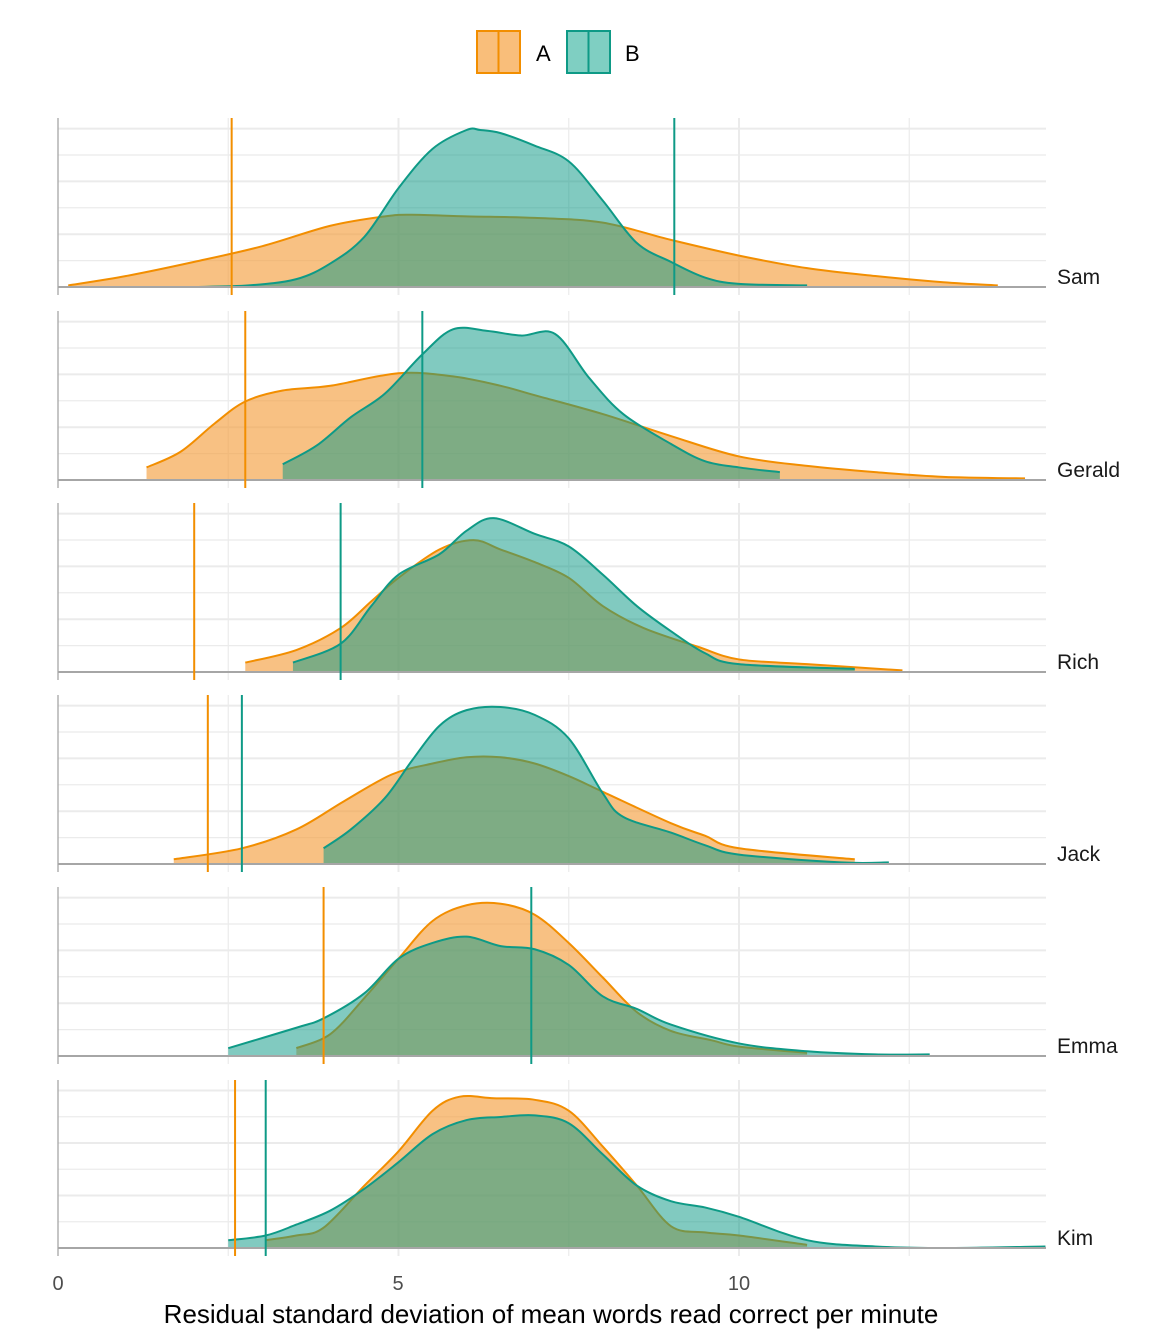 The height and width of the screenshot is (1344, 1152). Describe the element at coordinates (513, 52) in the screenshot. I see `legend-item-a: A` at that location.